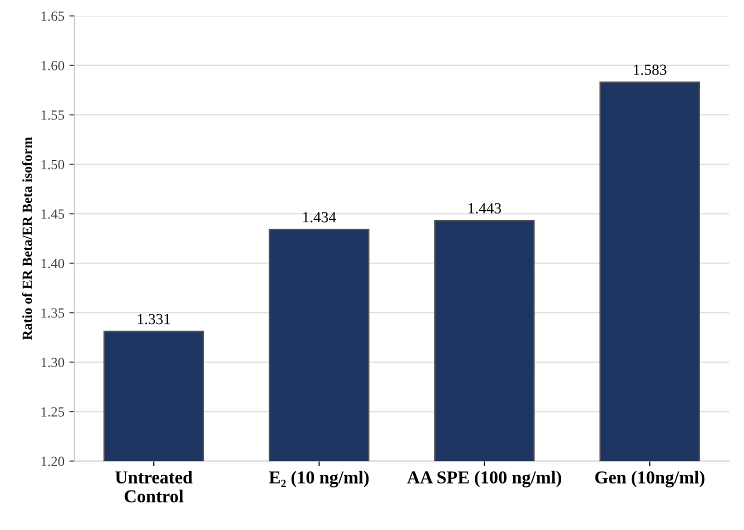 The width and height of the screenshot is (744, 530). I want to click on y-tick-label: 1.60, so click(53, 65).